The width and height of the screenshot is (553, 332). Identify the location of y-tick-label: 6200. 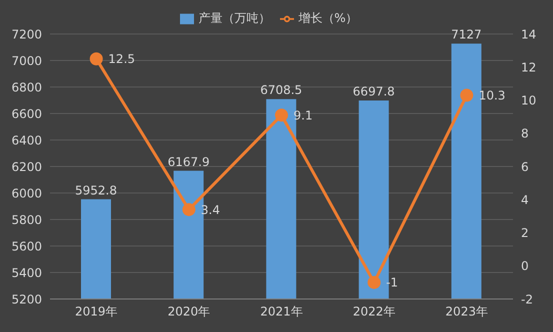
(26, 167).